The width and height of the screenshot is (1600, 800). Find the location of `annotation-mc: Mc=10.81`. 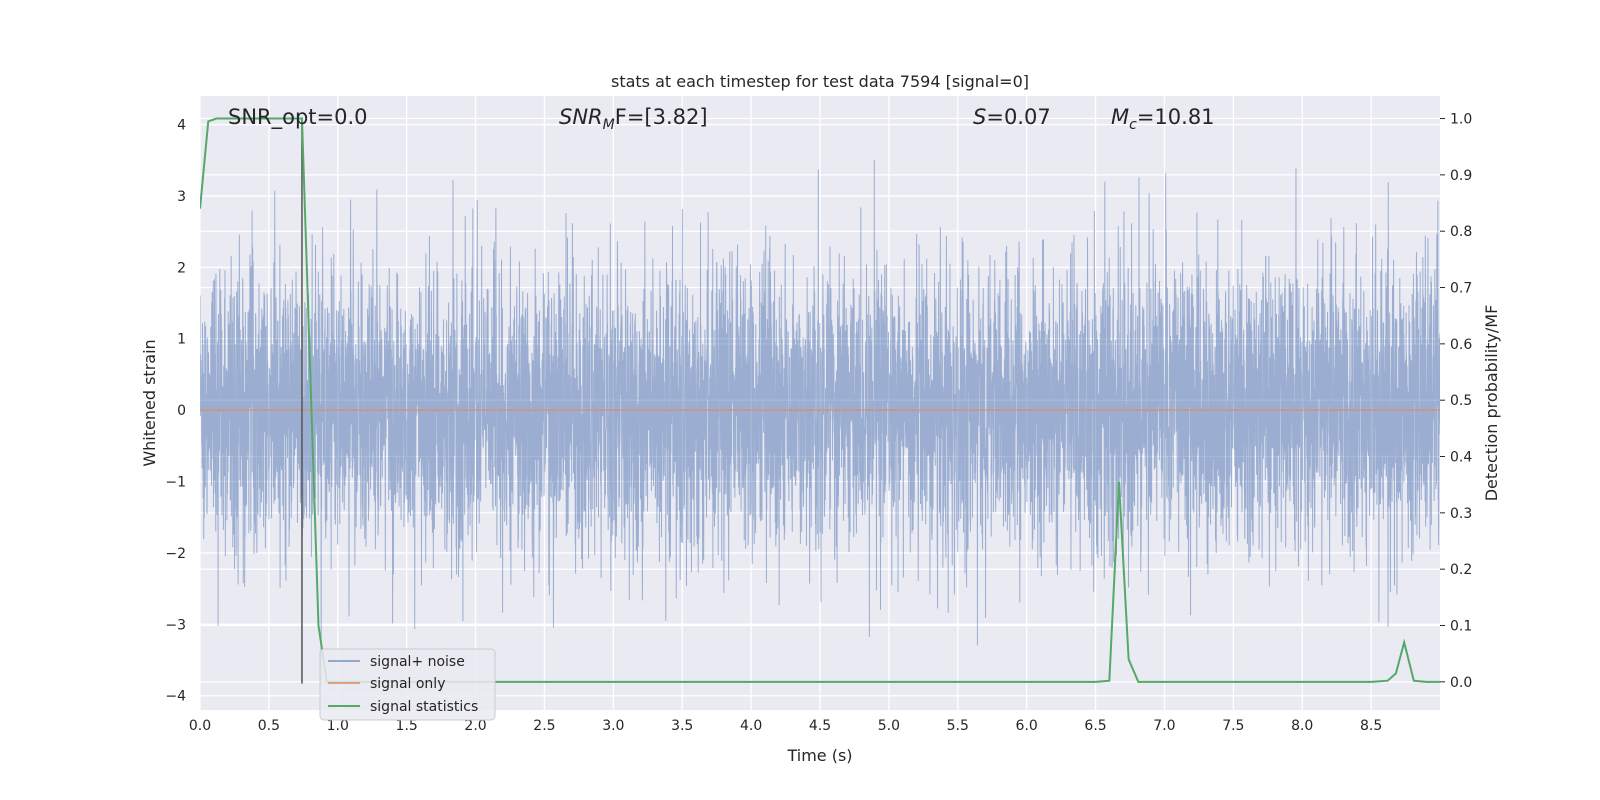

annotation-mc: Mc=10.81 is located at coordinates (1163, 119).